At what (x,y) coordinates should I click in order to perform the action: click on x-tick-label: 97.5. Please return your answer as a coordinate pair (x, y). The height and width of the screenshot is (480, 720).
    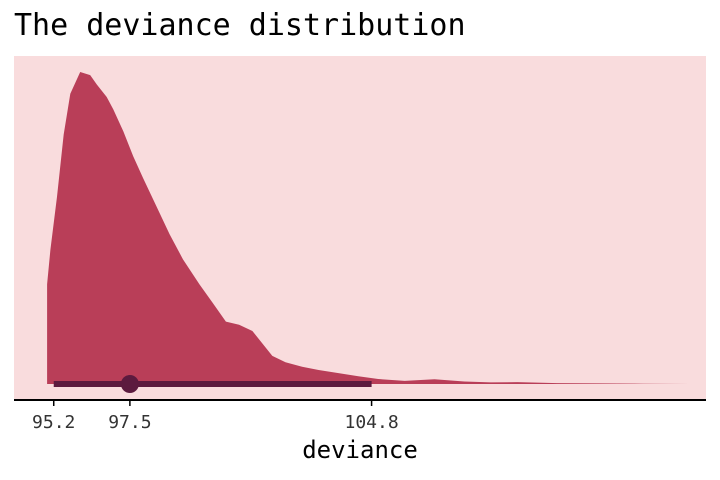
    Looking at the image, I should click on (129, 422).